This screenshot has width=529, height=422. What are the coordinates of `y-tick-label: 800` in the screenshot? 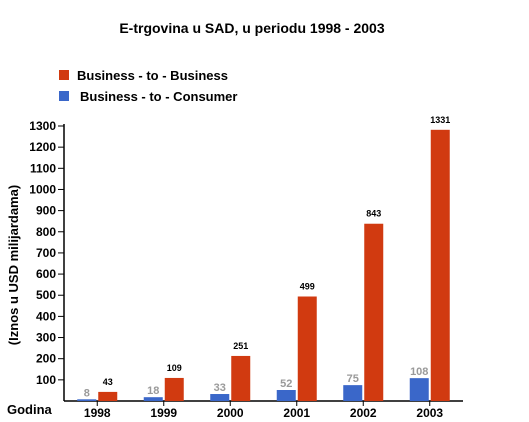 It's located at (46, 232).